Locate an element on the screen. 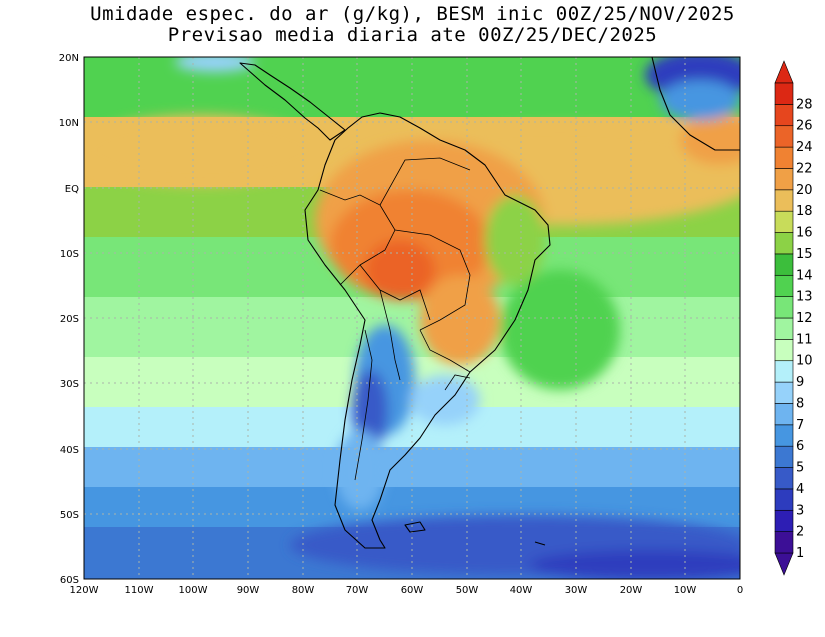 This screenshot has width=825, height=637. colorbar-label: 8 is located at coordinates (800, 403).